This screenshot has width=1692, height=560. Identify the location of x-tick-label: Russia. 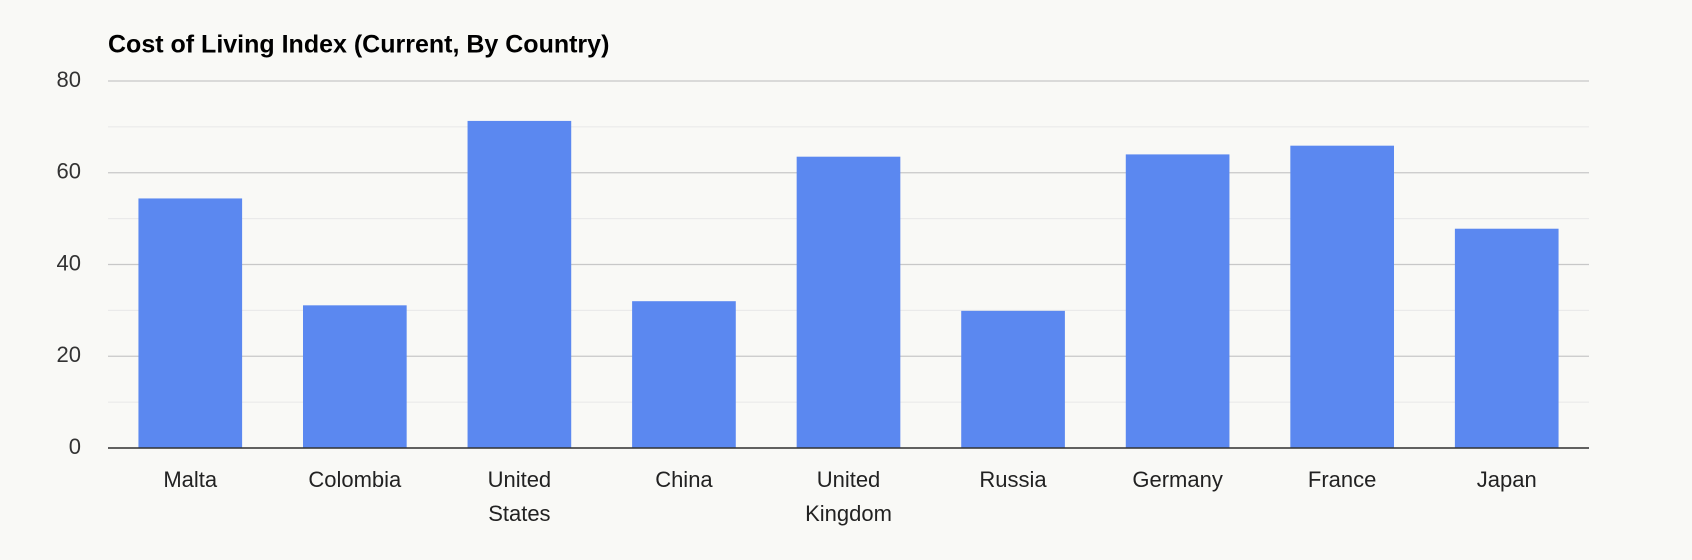
(1013, 479).